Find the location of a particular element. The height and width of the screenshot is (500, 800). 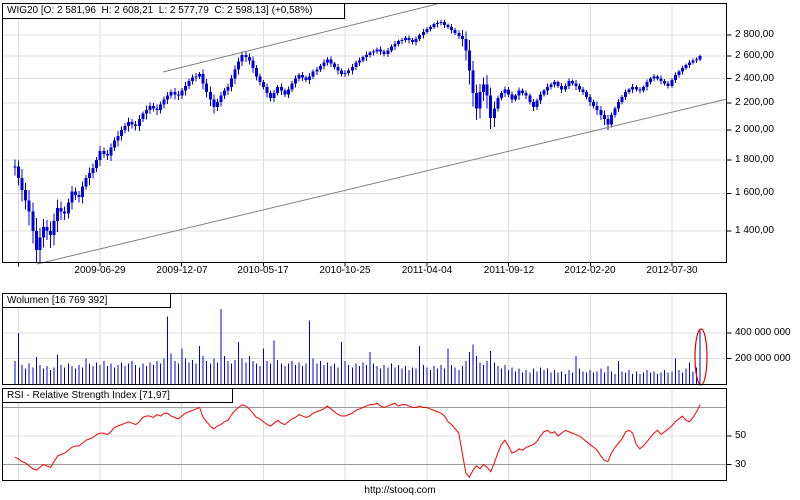

footer-url: http://stooq.com is located at coordinates (400, 490).